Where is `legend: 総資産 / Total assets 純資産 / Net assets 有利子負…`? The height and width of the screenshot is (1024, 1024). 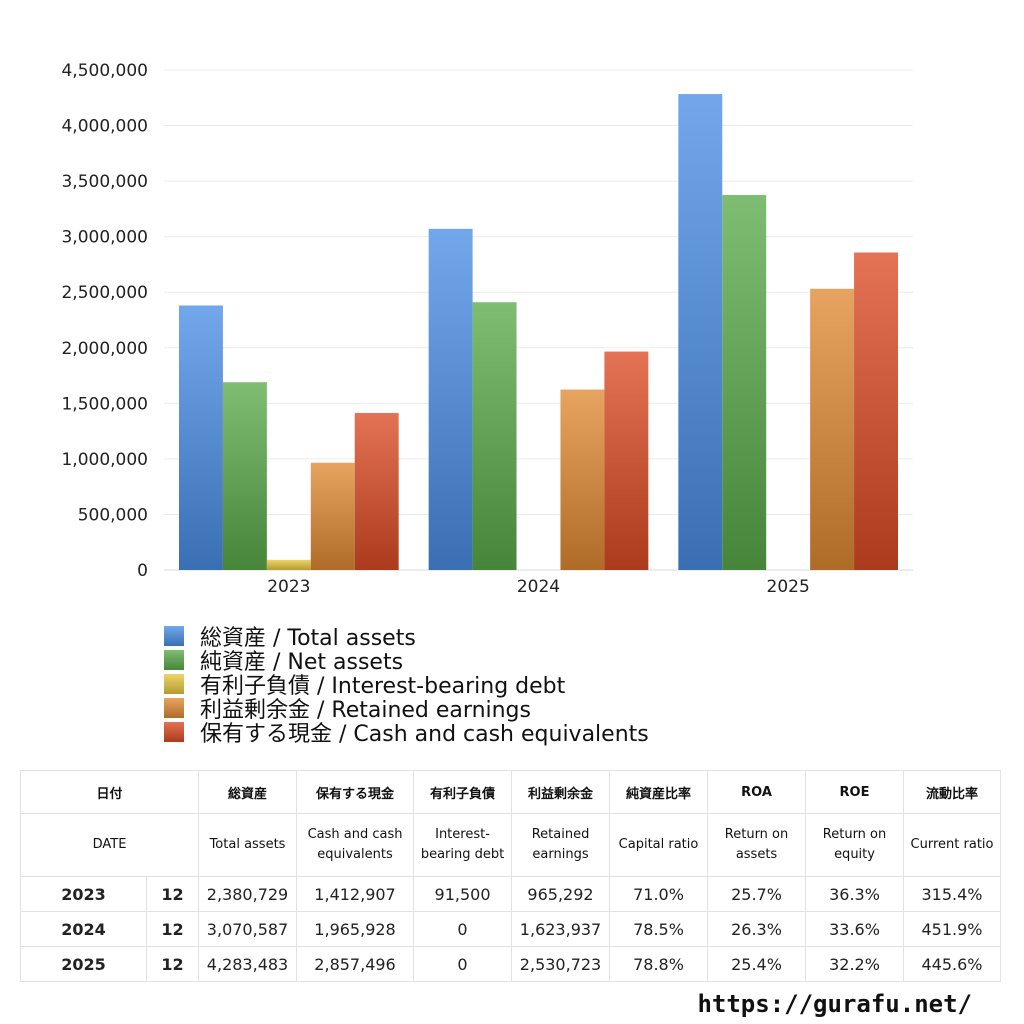 legend: 総資産 / Total assets 純資産 / Net assets 有利子負… is located at coordinates (406, 685).